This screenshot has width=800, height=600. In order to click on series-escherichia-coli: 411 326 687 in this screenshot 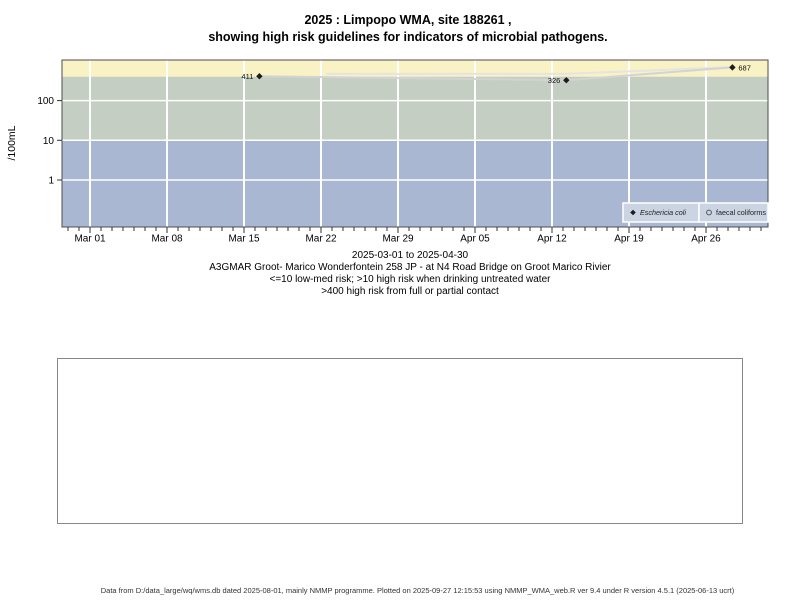, I will do `click(495, 74)`.